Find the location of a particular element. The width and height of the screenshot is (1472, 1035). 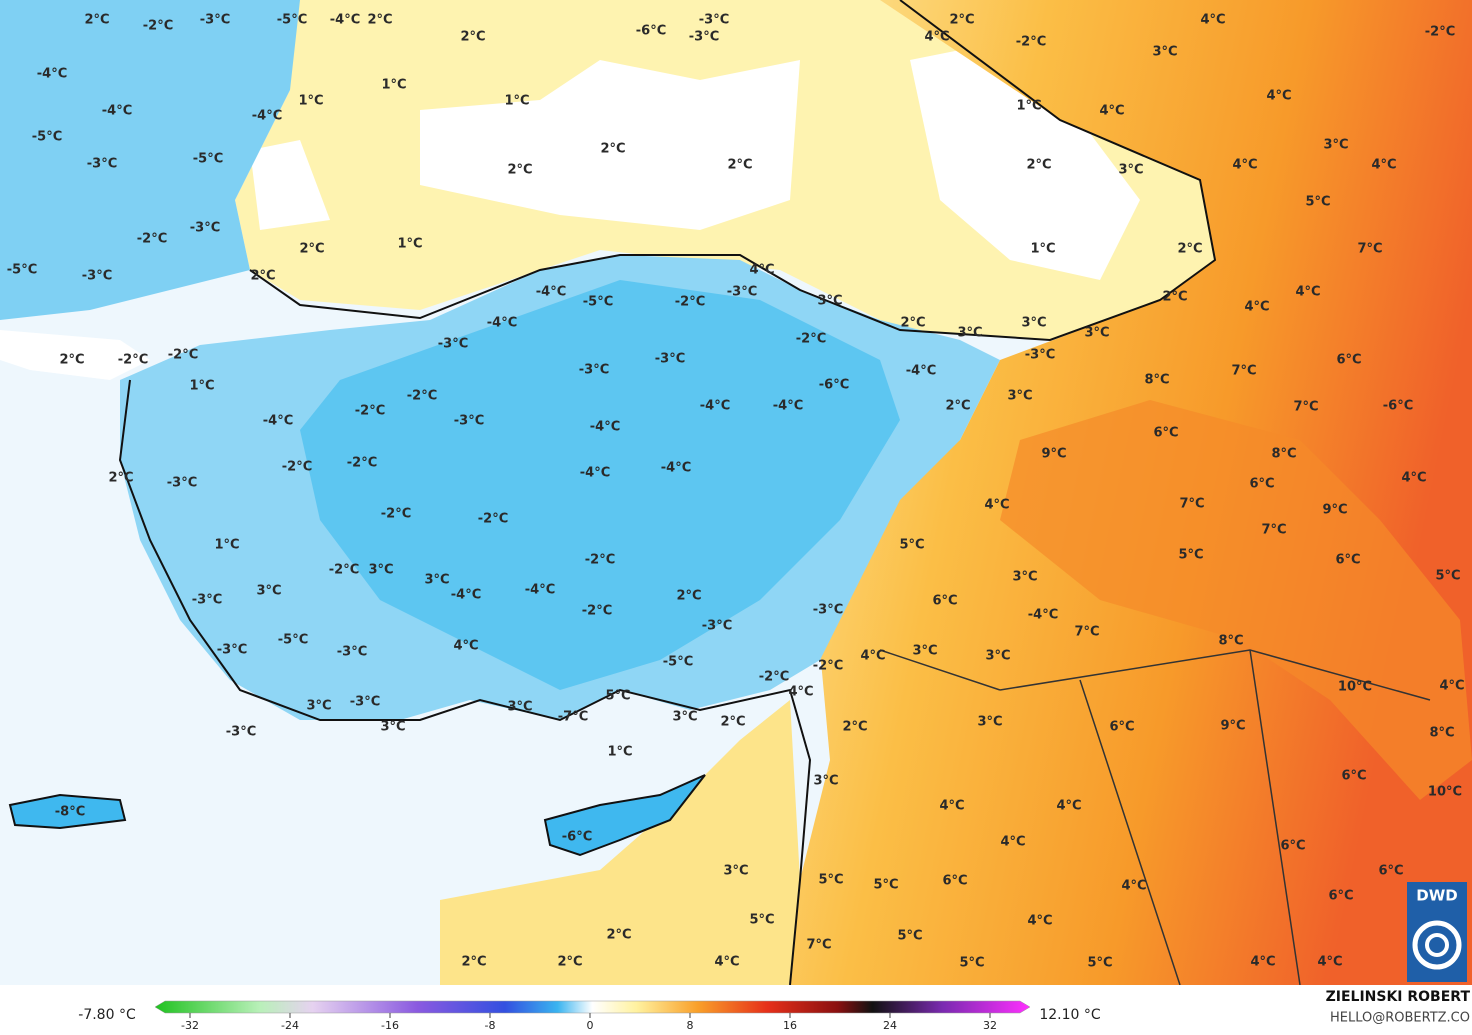

colorbar-tick-label: 16 is located at coordinates (790, 1025).